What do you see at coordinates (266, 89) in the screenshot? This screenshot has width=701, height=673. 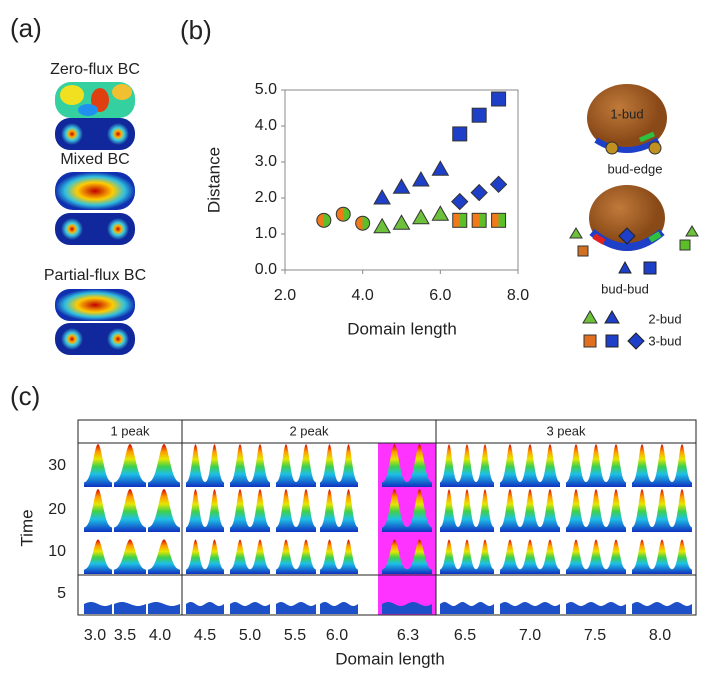 I see `y-tick-label: 5.0` at bounding box center [266, 89].